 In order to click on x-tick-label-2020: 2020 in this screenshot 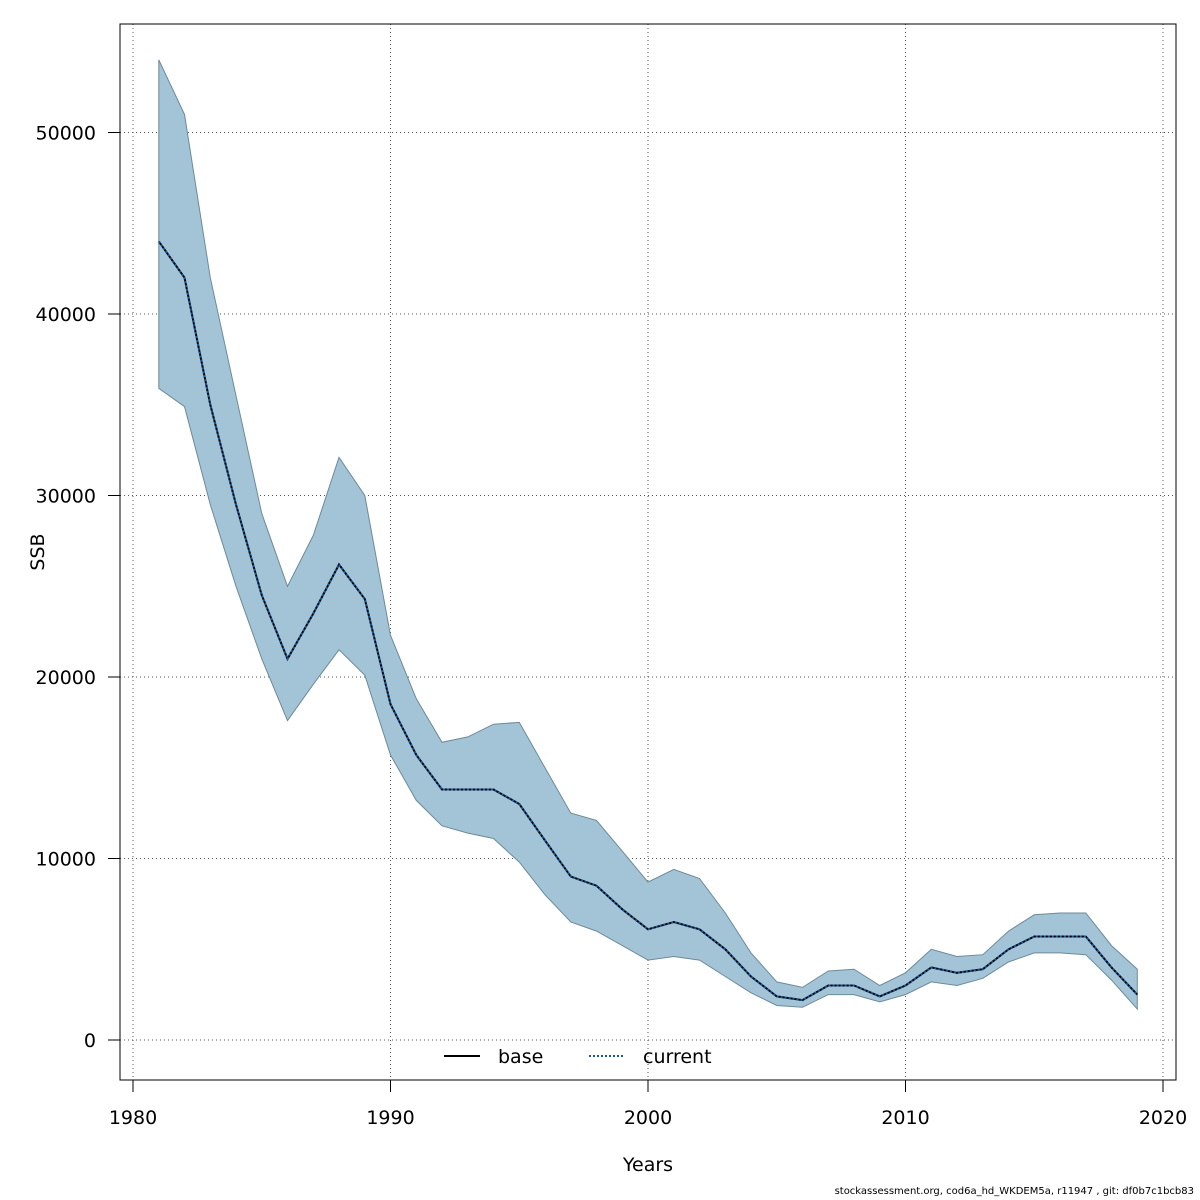, I will do `click(1163, 1118)`.